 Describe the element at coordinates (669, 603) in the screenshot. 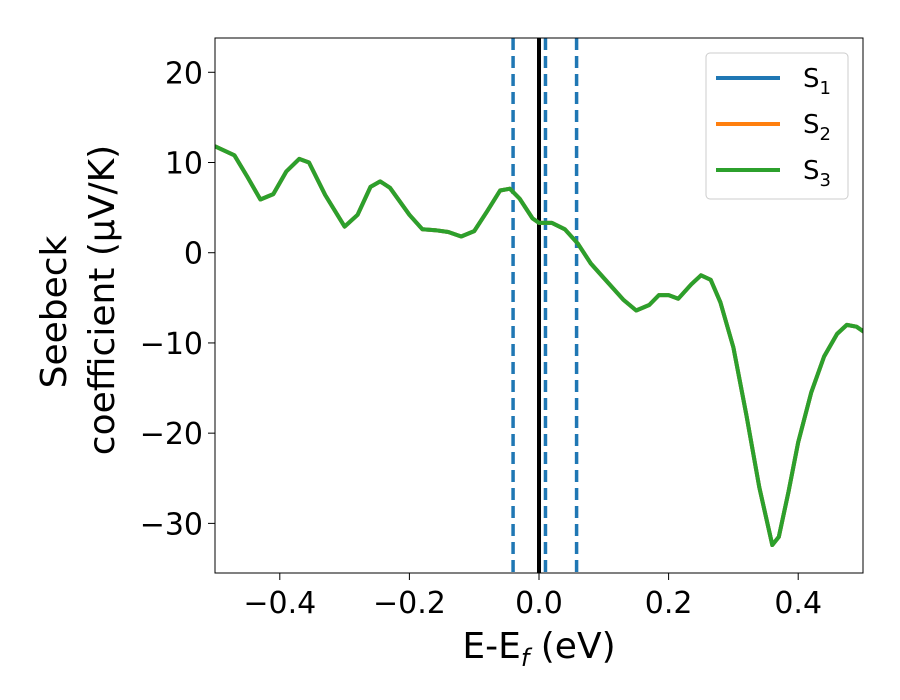

I see `x-tick-label: 0.2` at that location.